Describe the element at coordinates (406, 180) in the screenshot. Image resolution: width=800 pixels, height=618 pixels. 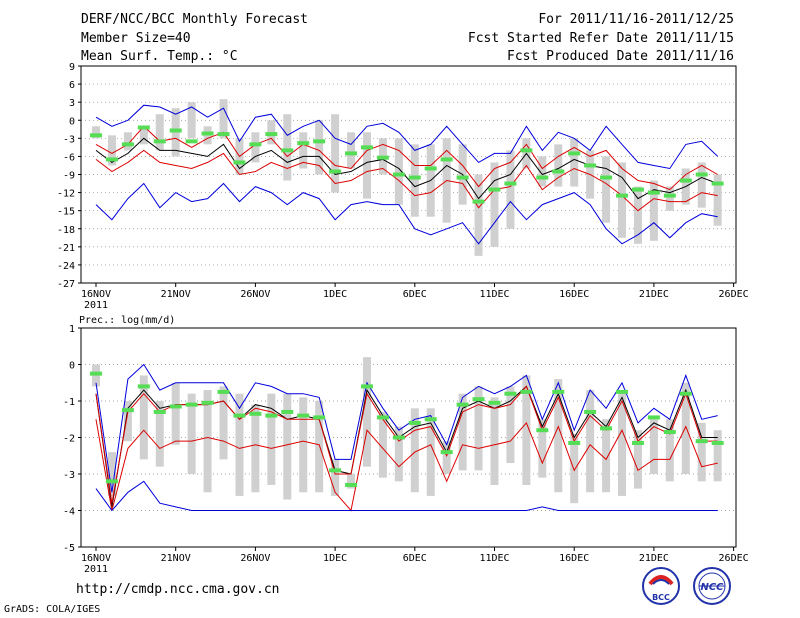
I see `temp-series-lower` at that location.